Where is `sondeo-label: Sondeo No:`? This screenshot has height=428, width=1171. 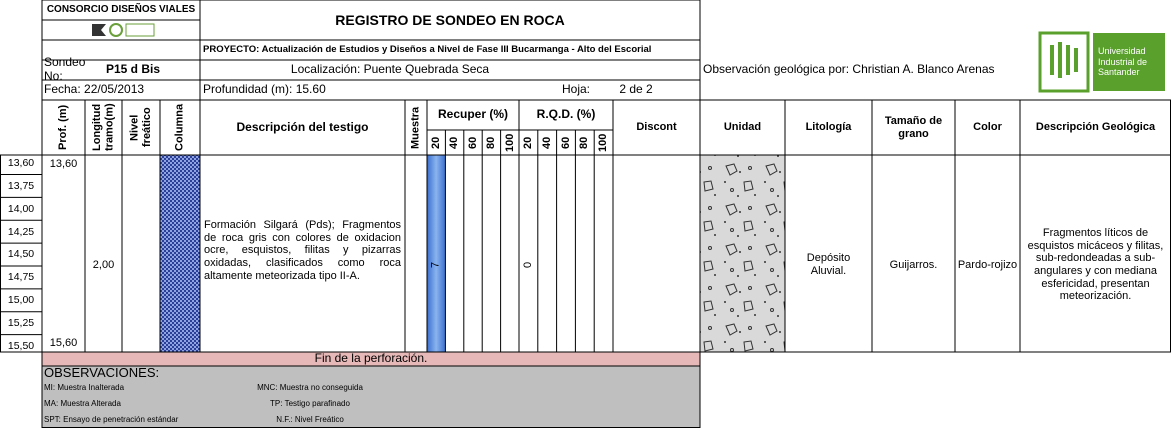
sondeo-label: Sondeo No: is located at coordinates (65, 69).